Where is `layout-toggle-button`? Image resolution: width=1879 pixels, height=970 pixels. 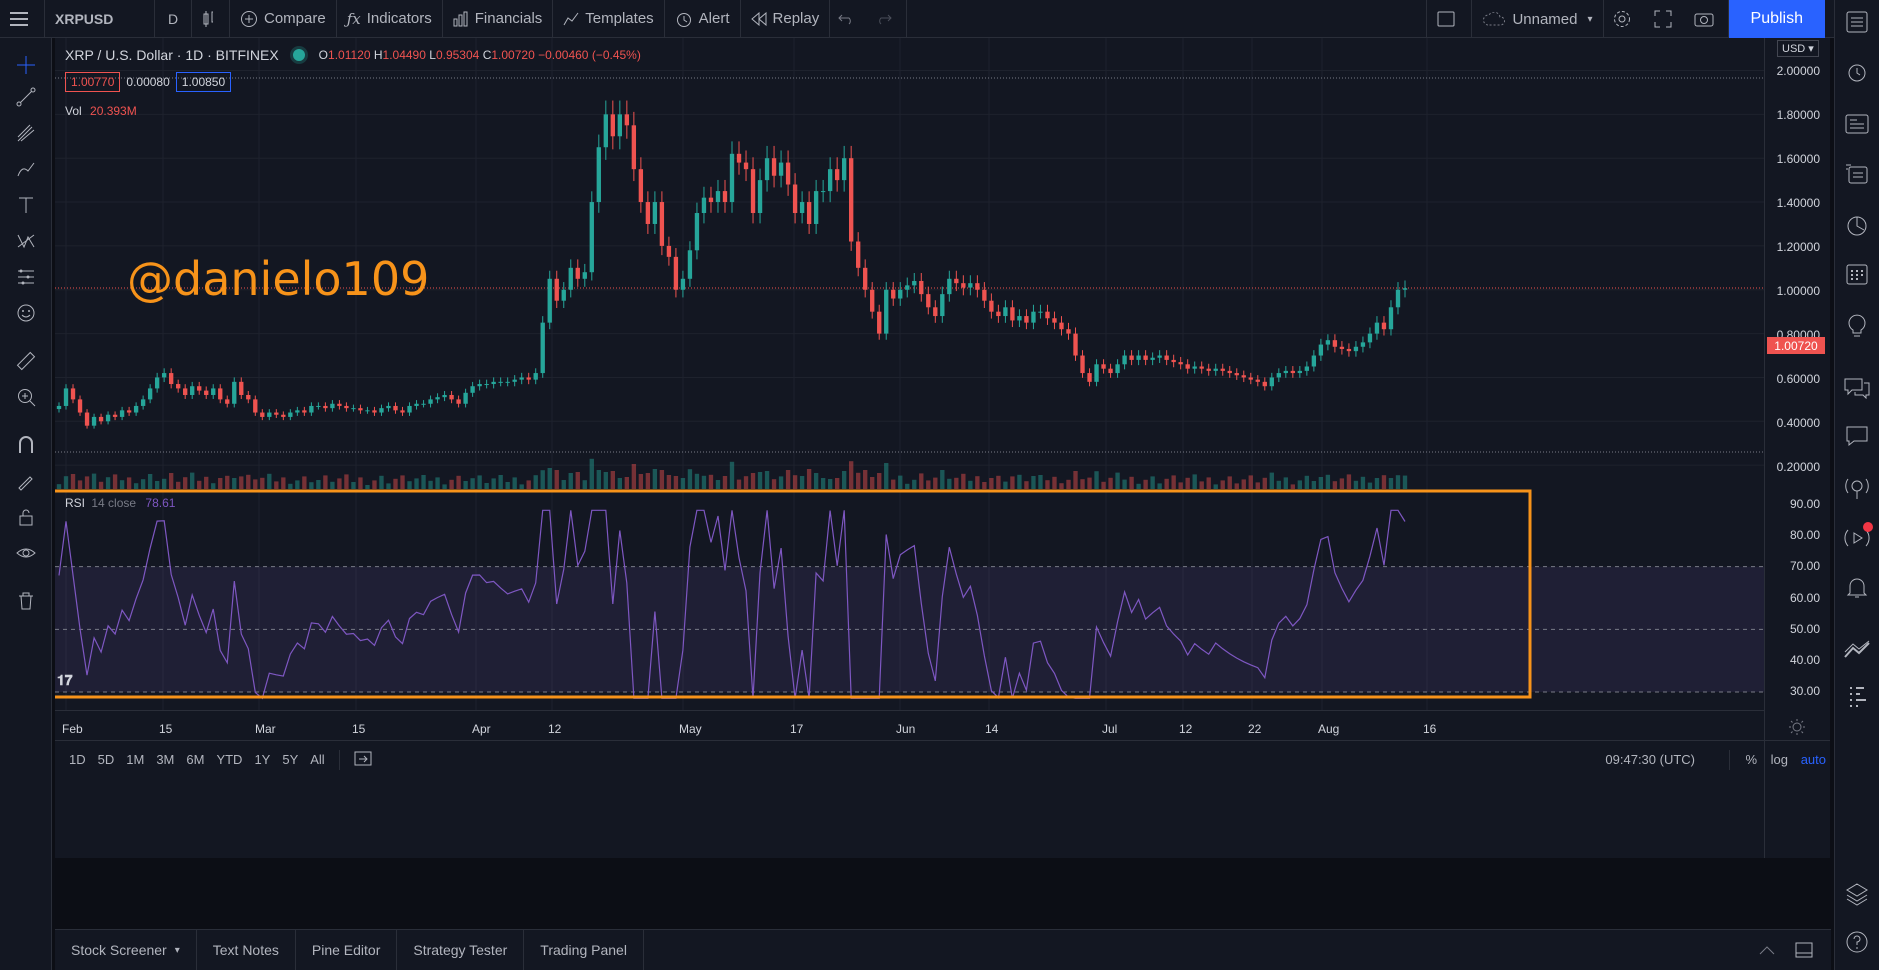
layout-toggle-button is located at coordinates (1449, 19).